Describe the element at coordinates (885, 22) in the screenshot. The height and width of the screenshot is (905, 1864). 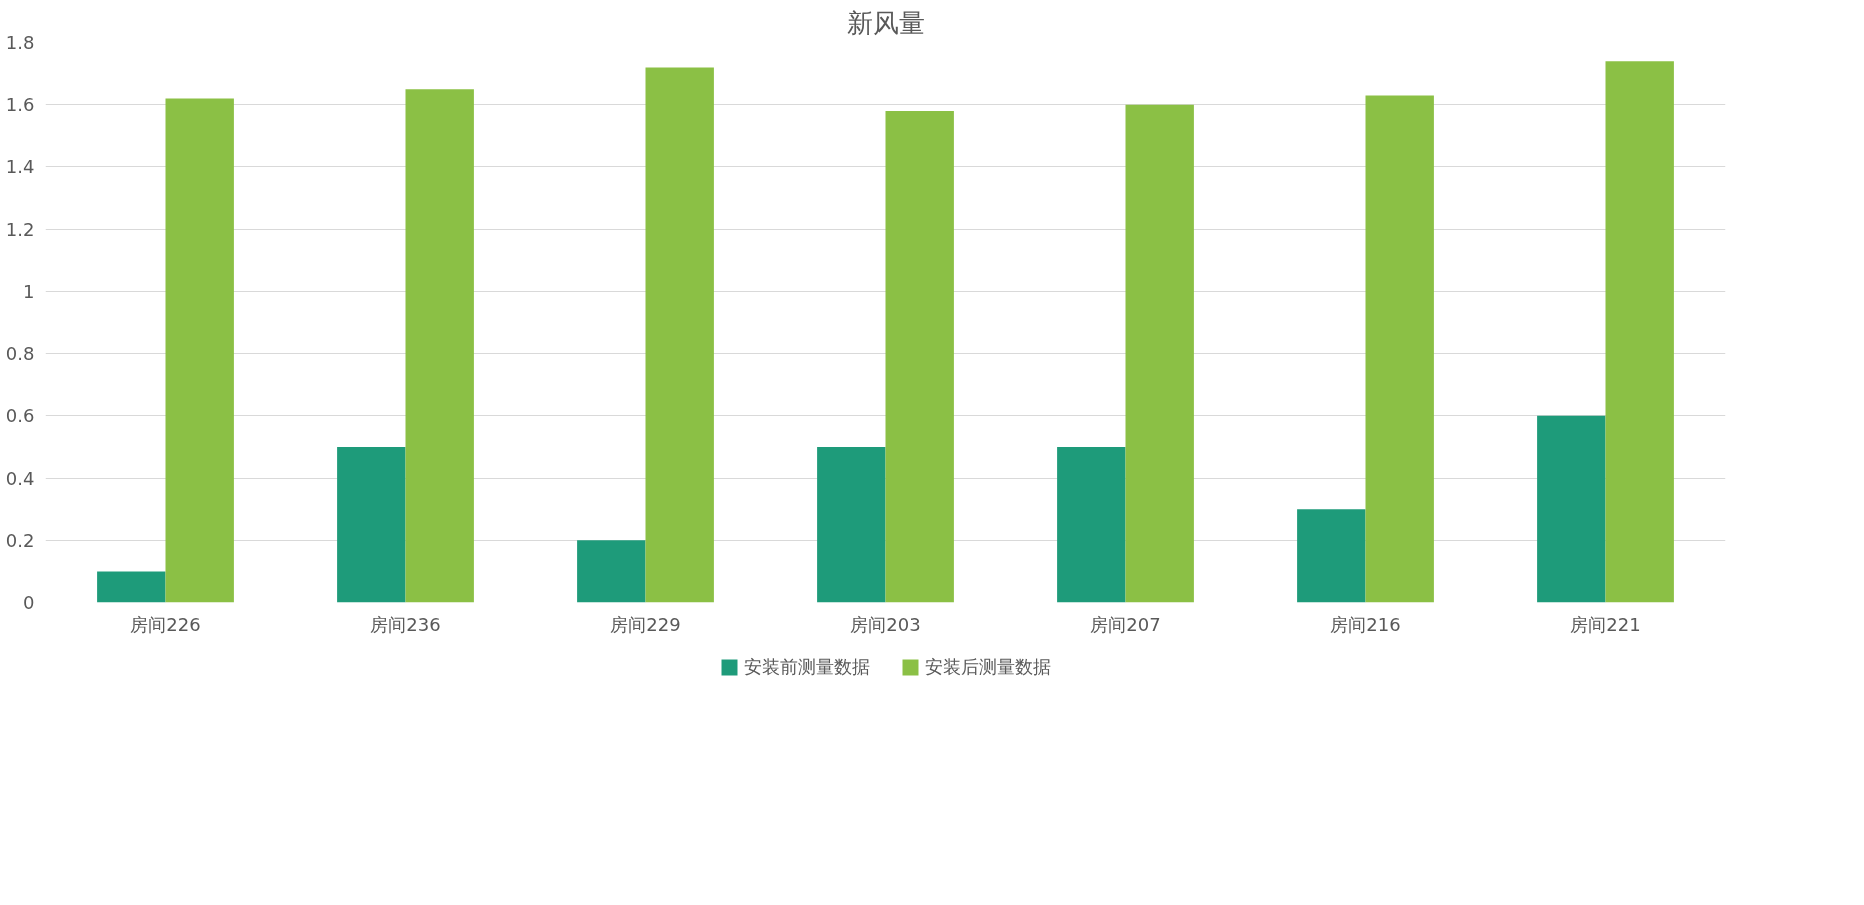
I see `chart-title: 新风量` at that location.